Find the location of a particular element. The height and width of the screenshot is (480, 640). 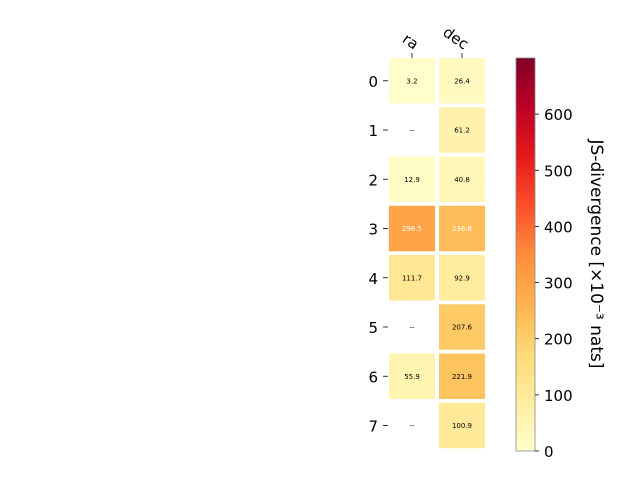

row-label-4: 4 is located at coordinates (373, 279).